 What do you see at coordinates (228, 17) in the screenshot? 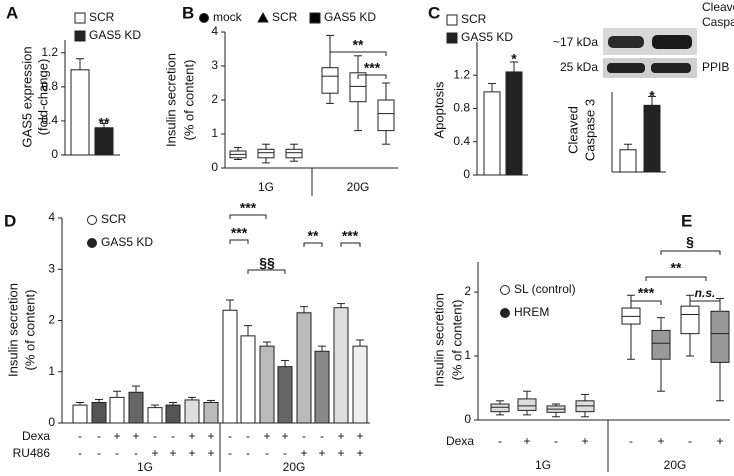
I see `legend-label: mock` at bounding box center [228, 17].